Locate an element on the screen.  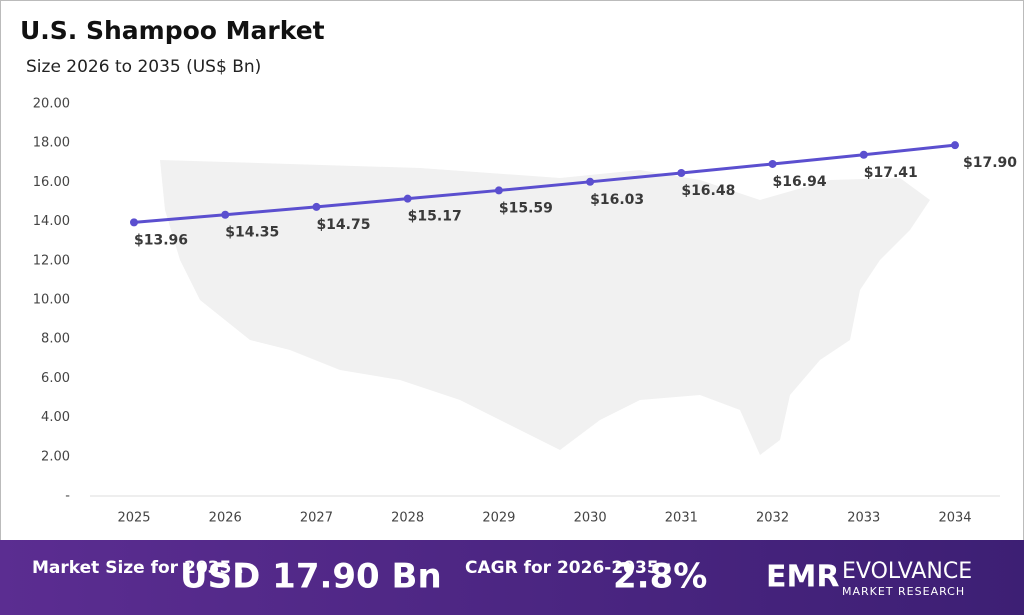
y-tick-label: 18.00 is located at coordinates (51, 143).